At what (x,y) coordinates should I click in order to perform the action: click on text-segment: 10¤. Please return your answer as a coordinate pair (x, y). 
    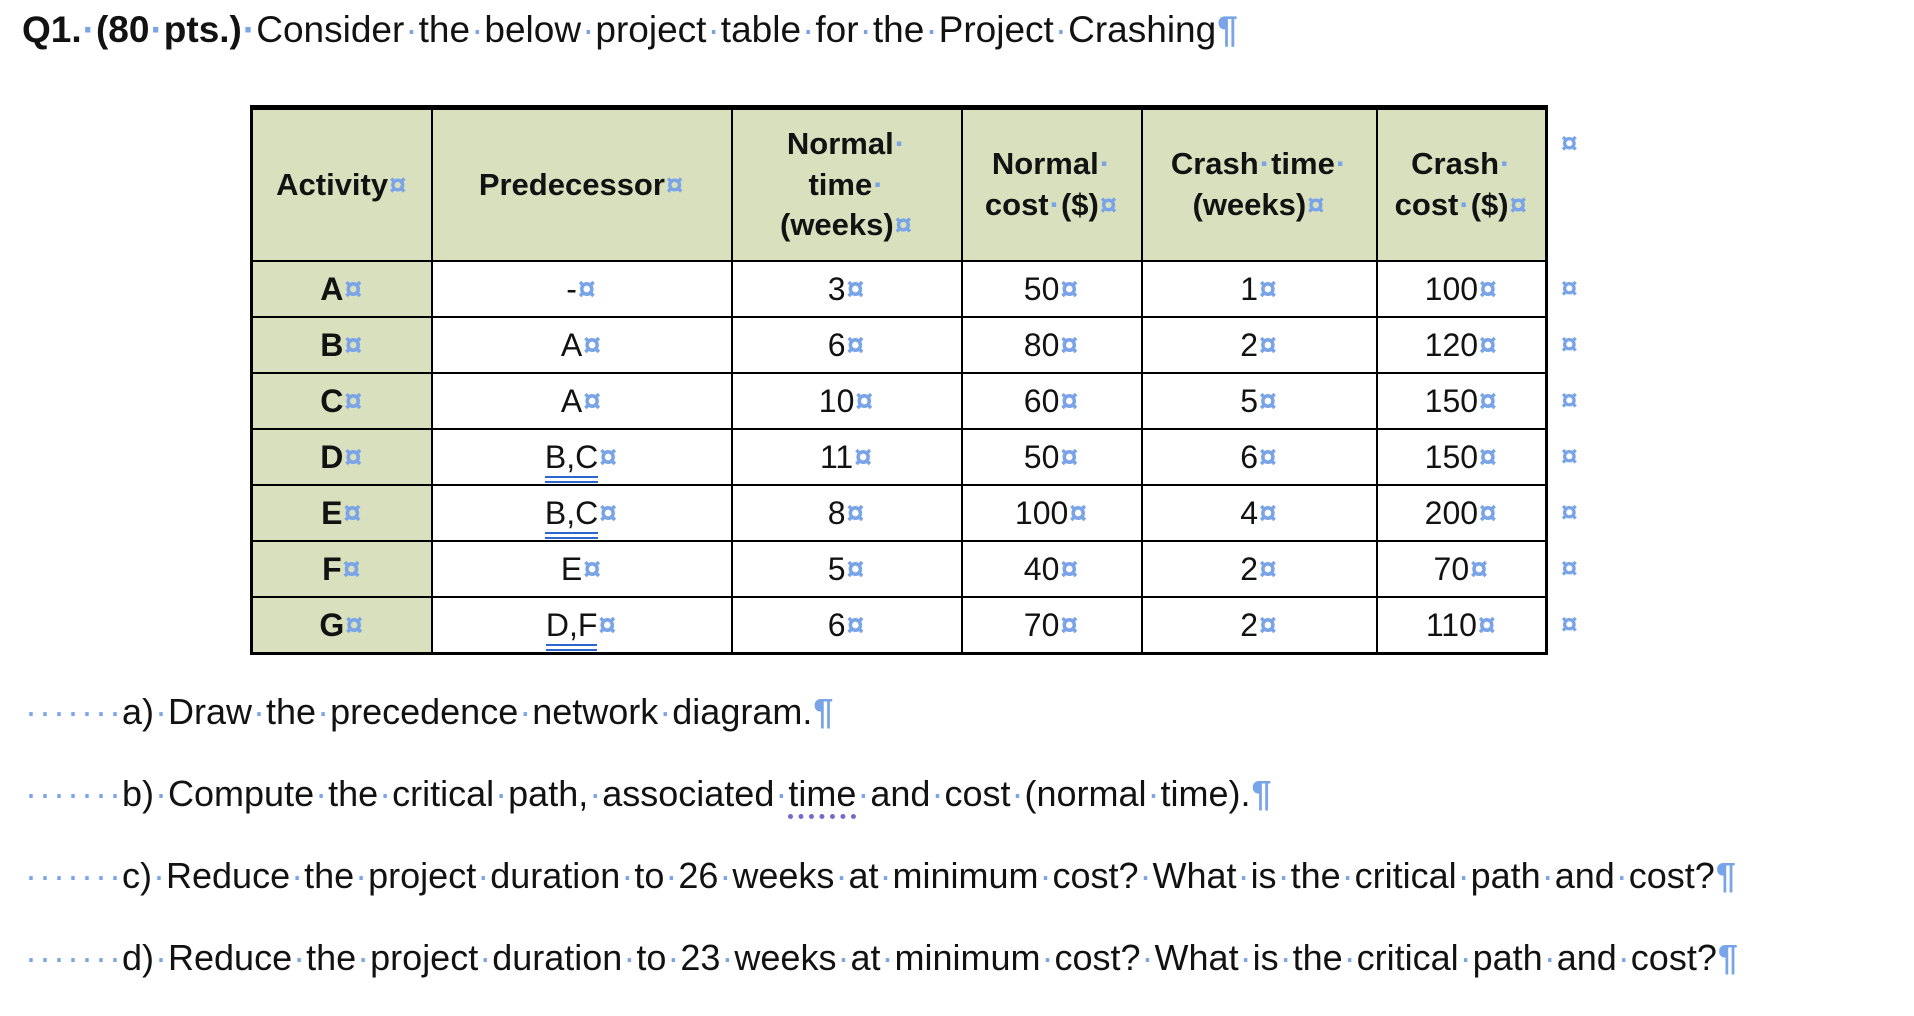
    Looking at the image, I should click on (846, 400).